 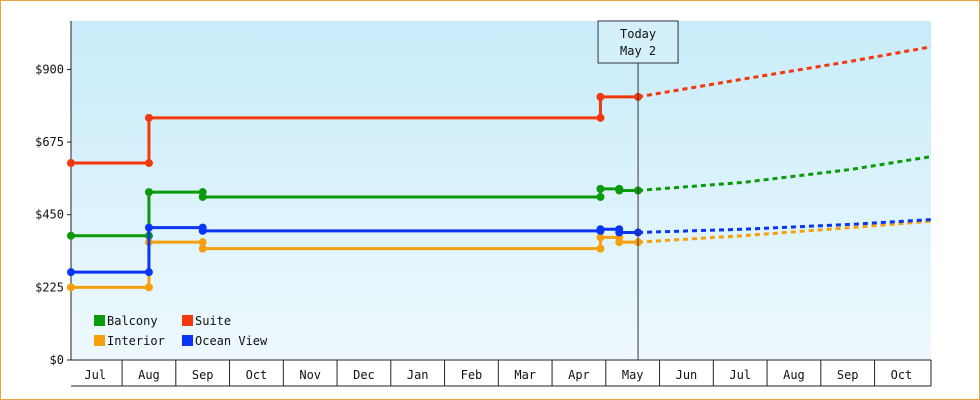 What do you see at coordinates (213, 321) in the screenshot?
I see `legend-label-suite: Suite` at bounding box center [213, 321].